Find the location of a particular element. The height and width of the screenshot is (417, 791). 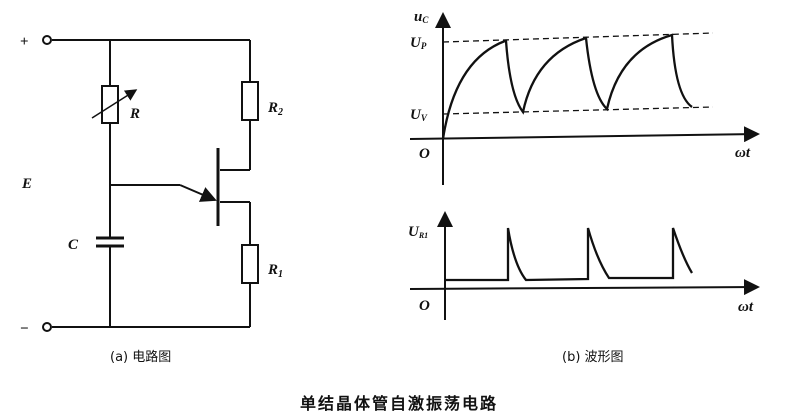

x-axis-label: ωt is located at coordinates (743, 153).